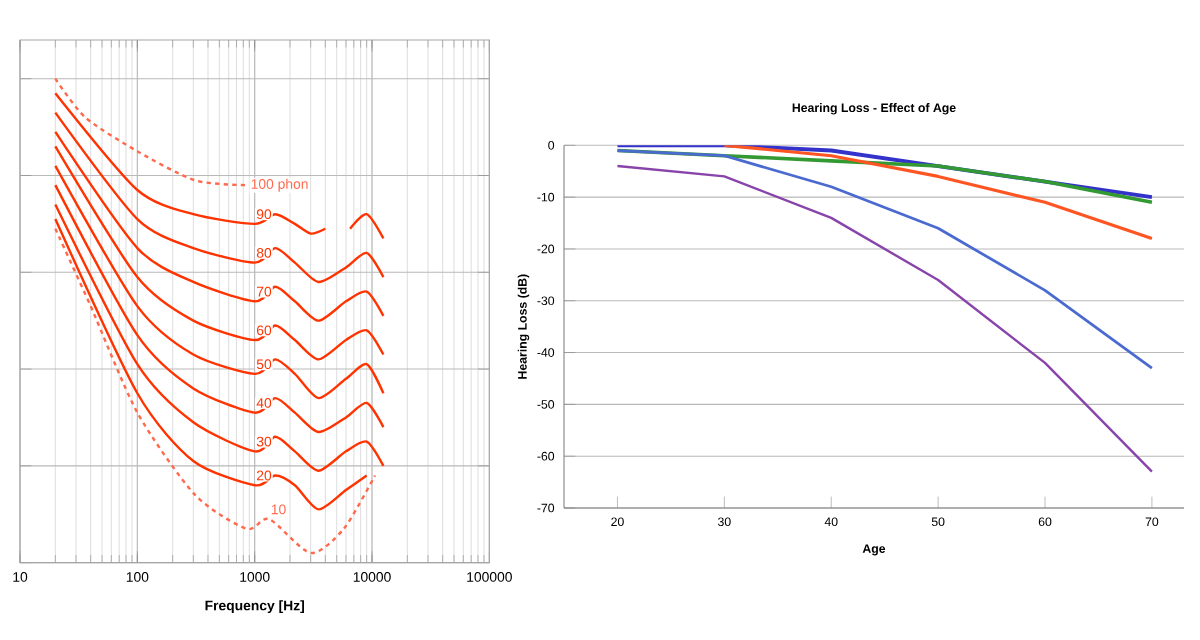 The image size is (1200, 640). What do you see at coordinates (938, 193) in the screenshot?
I see `line-series` at bounding box center [938, 193].